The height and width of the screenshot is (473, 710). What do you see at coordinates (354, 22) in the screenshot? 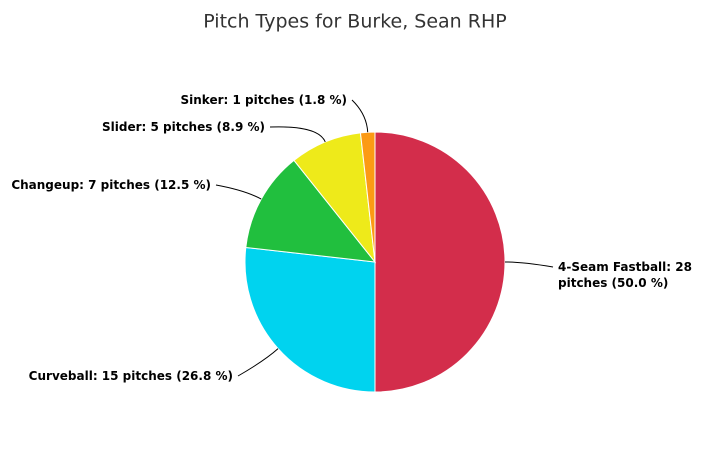
I see `chart-title: Pitch Types for Burke, Sean RHP` at bounding box center [354, 22].